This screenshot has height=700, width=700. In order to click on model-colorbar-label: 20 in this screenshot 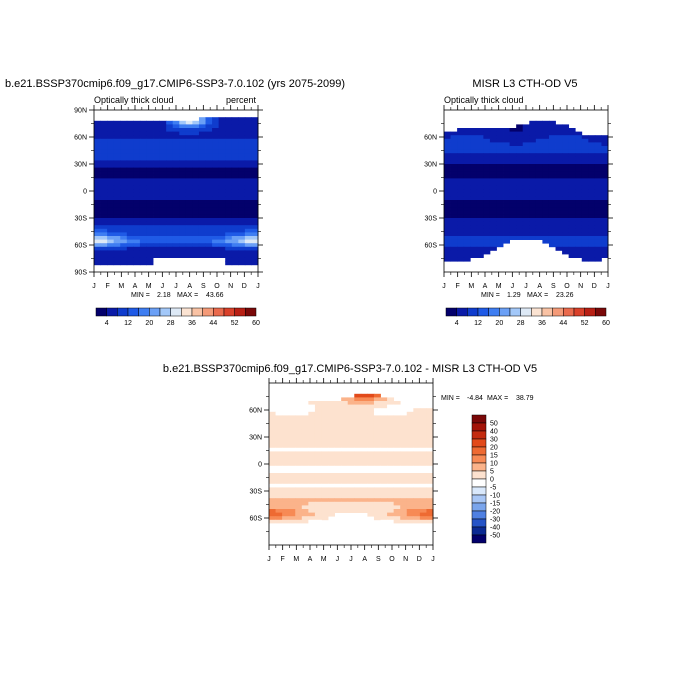, I will do `click(149, 323)`.